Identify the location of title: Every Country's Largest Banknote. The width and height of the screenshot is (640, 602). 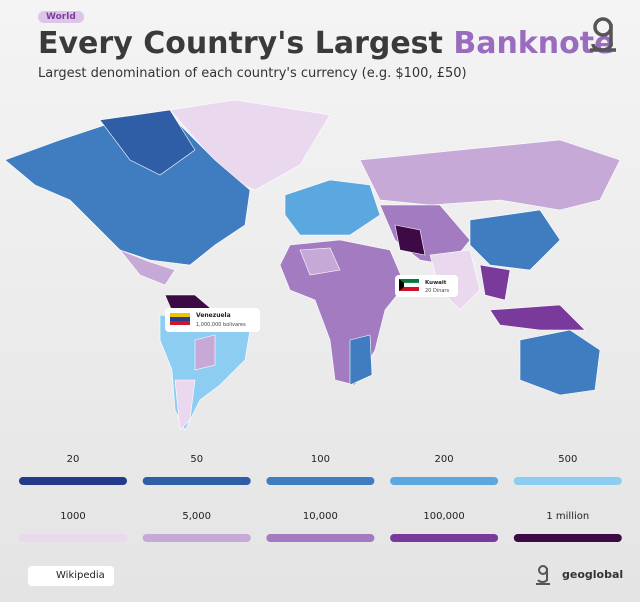
(326, 43).